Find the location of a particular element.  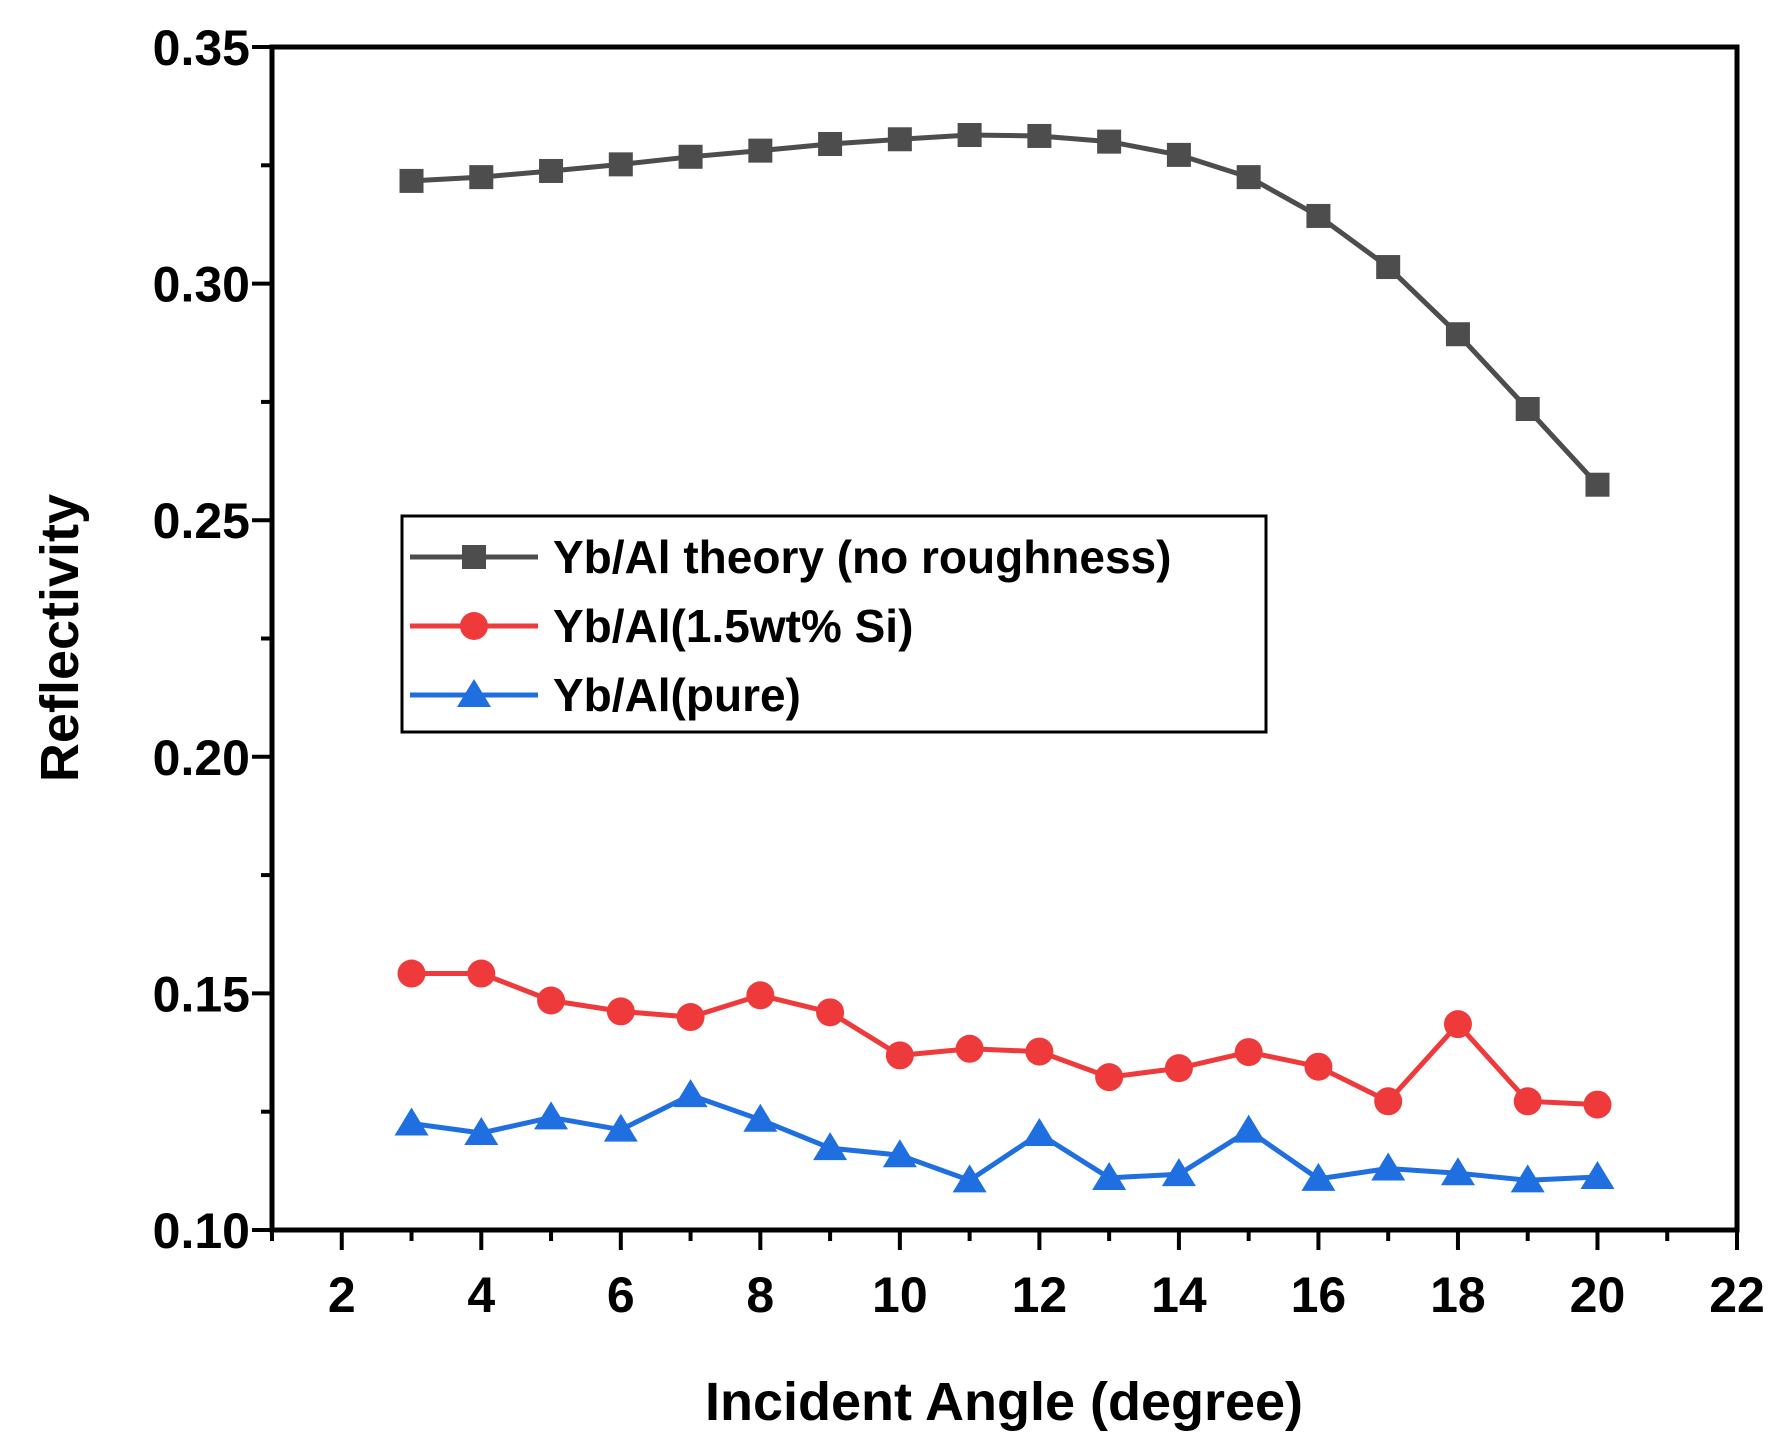

y-tick-label: 0.10 is located at coordinates (201, 1231).